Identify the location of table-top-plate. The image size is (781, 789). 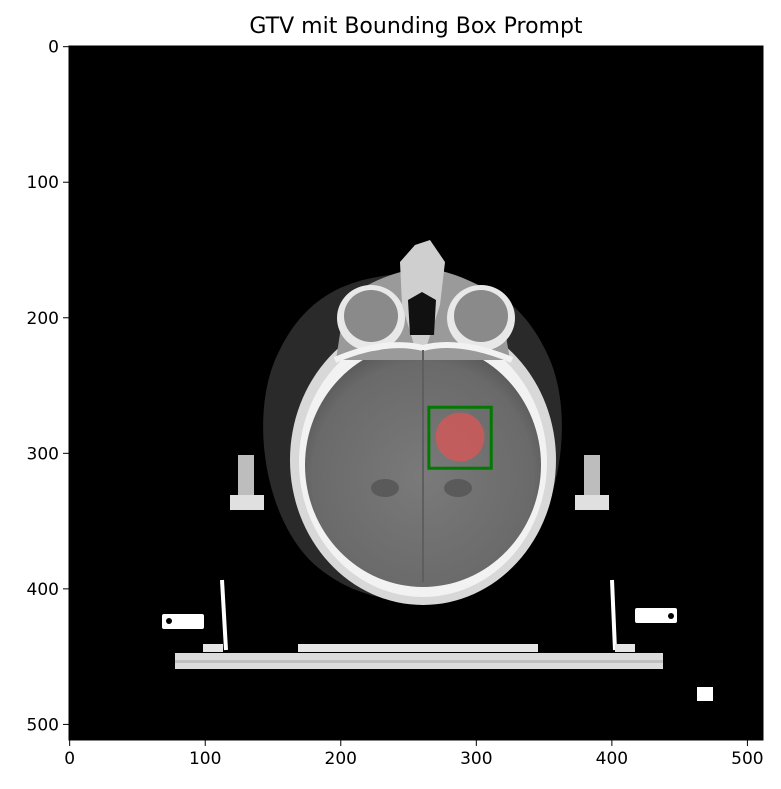
(418, 648).